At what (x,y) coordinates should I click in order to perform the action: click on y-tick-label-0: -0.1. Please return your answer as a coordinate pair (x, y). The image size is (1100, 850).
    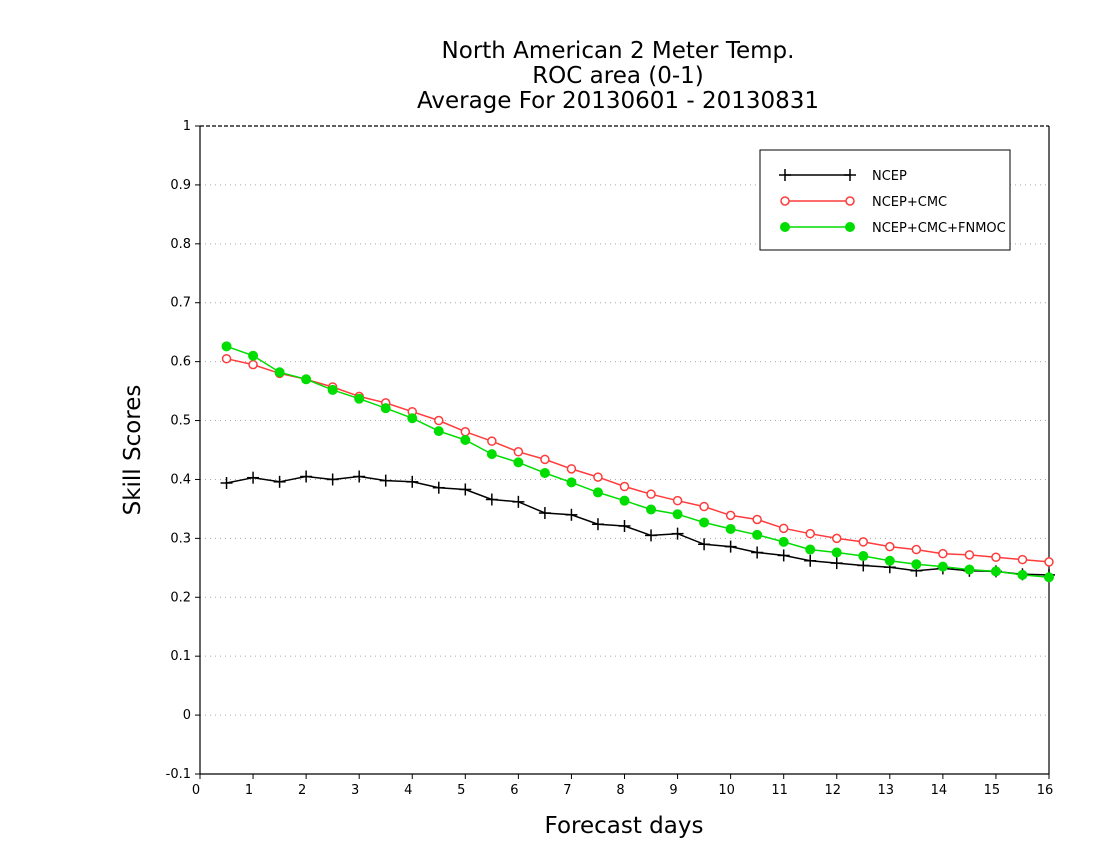
    Looking at the image, I should click on (178, 774).